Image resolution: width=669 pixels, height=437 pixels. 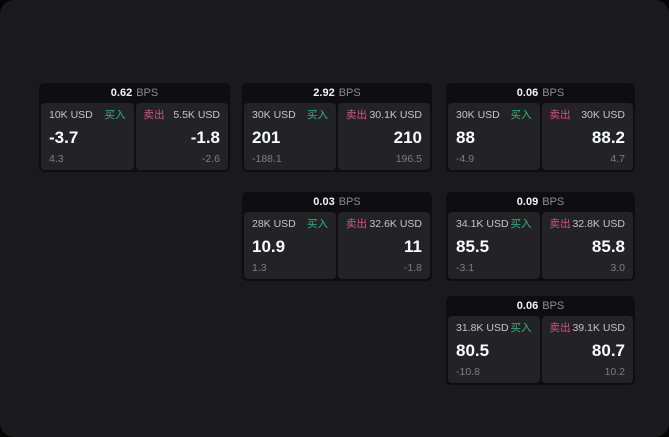 I want to click on buy-panel-top: 34.1K USD 买入, so click(x=494, y=224).